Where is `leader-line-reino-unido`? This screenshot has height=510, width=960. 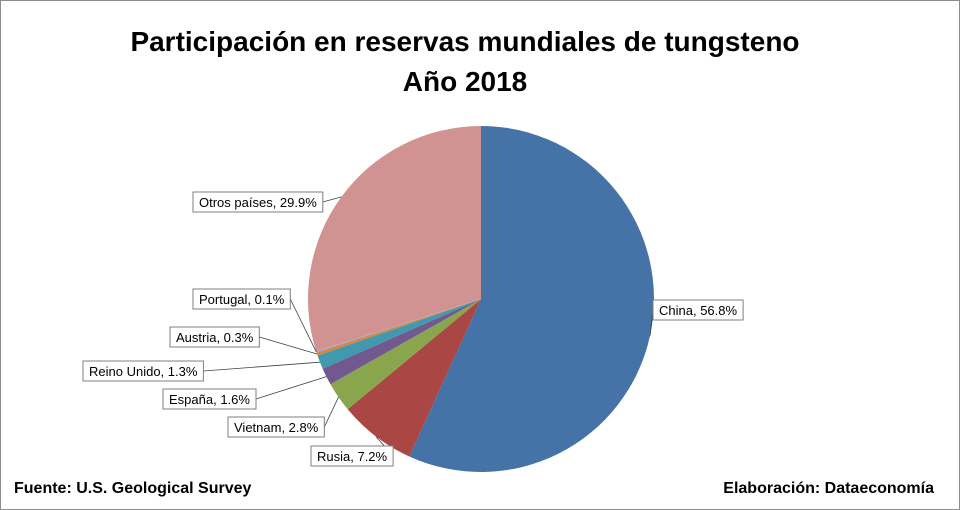
leader-line-reino-unido is located at coordinates (261, 366).